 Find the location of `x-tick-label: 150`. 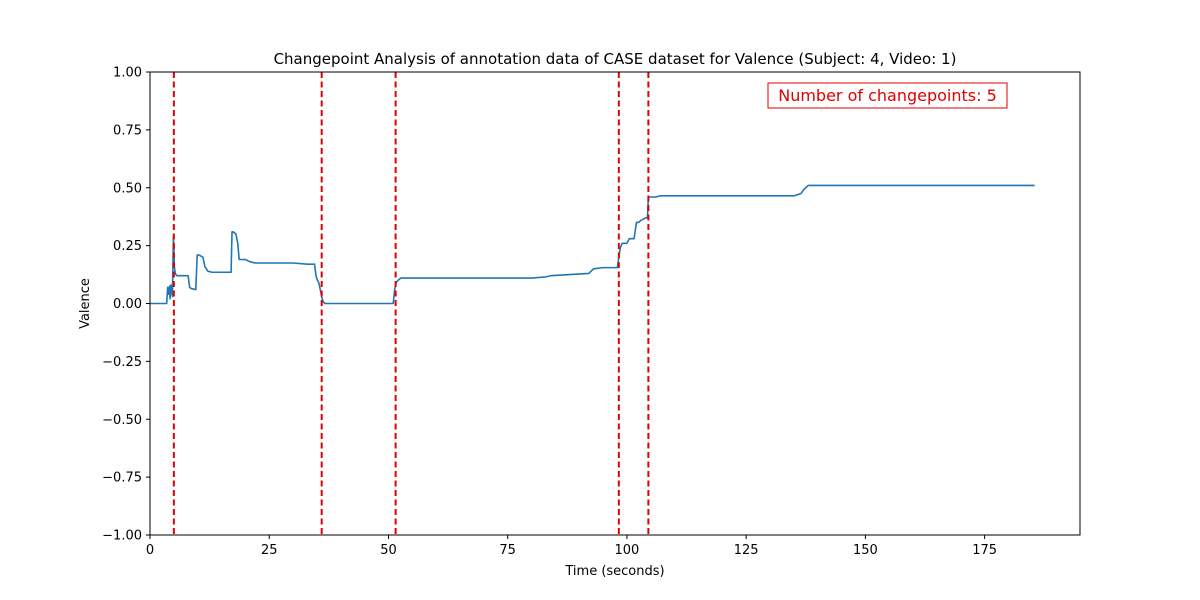

x-tick-label: 150 is located at coordinates (865, 550).